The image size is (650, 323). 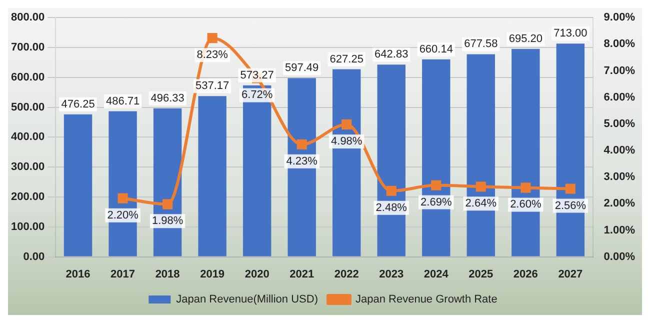 I want to click on data-label: 2.20%, so click(x=123, y=215).